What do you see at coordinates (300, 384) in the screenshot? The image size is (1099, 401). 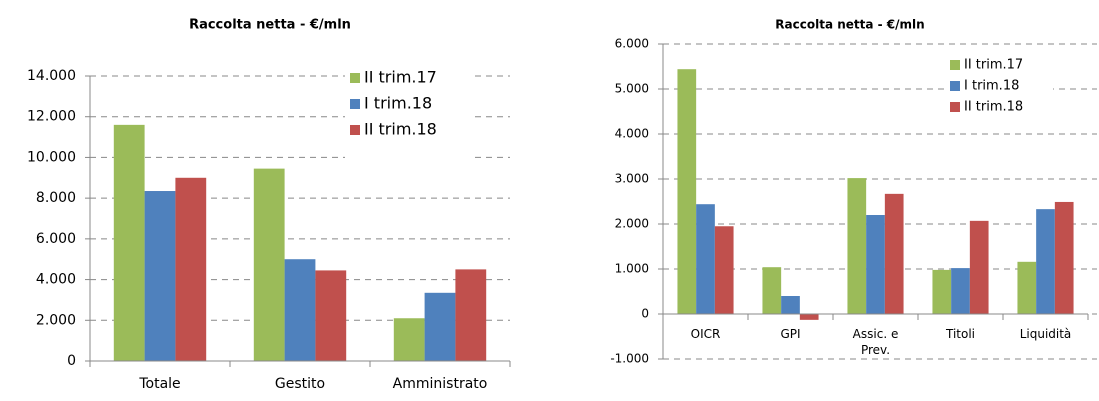 I see `x-tick-label: Gestito` at bounding box center [300, 384].